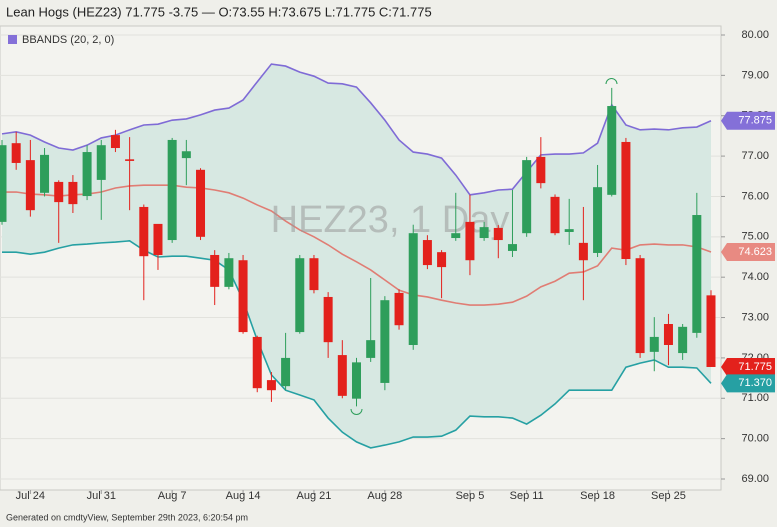  Describe the element at coordinates (30, 496) in the screenshot. I see `x-tick-label: Jul 24` at that location.